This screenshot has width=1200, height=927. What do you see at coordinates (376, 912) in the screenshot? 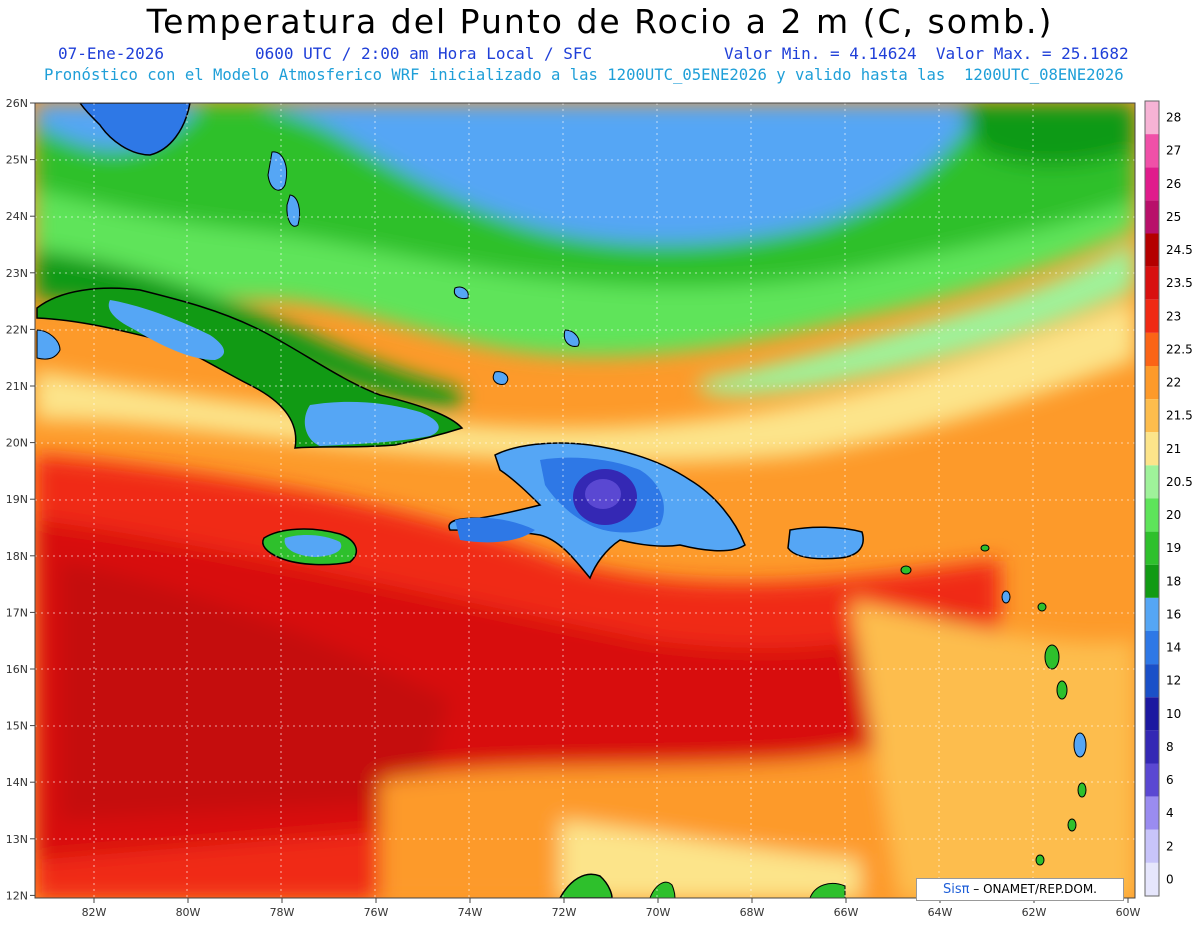
I see `lon-label: 76W` at bounding box center [376, 912].